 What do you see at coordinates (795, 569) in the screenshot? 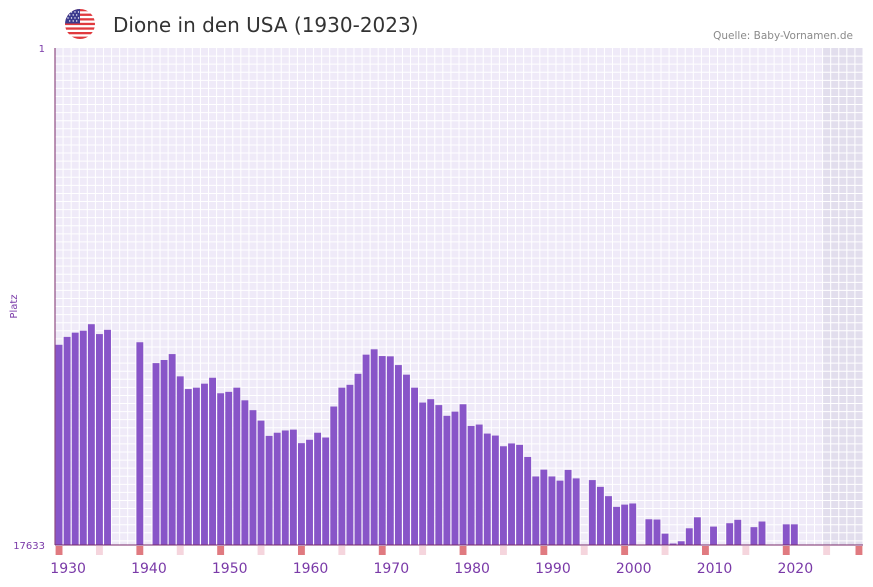
I see `x-tick-label: 2020` at bounding box center [795, 569].